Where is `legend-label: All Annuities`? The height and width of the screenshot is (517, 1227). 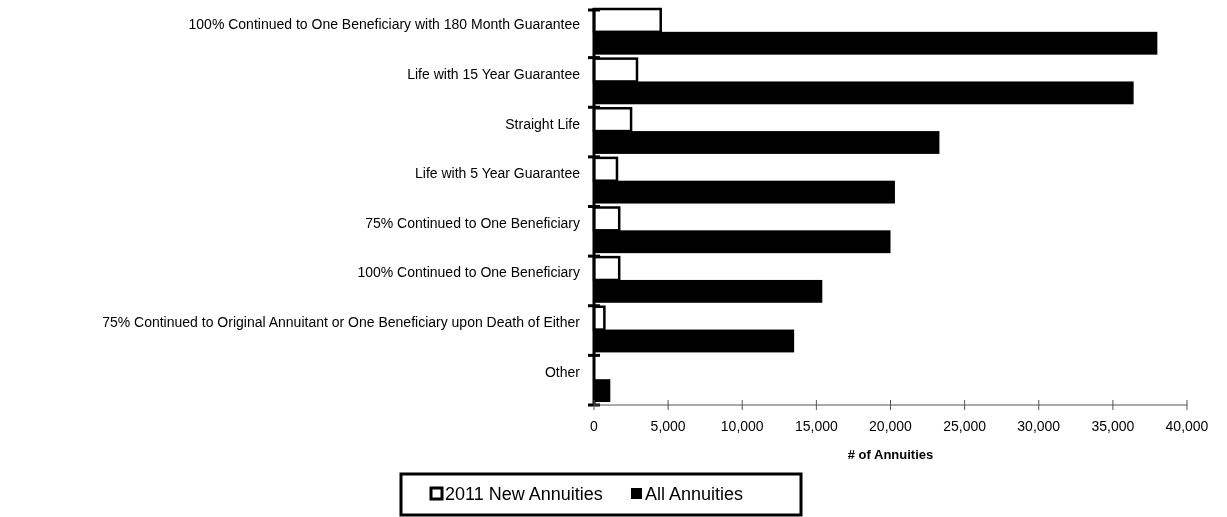 legend-label: All Annuities is located at coordinates (694, 494).